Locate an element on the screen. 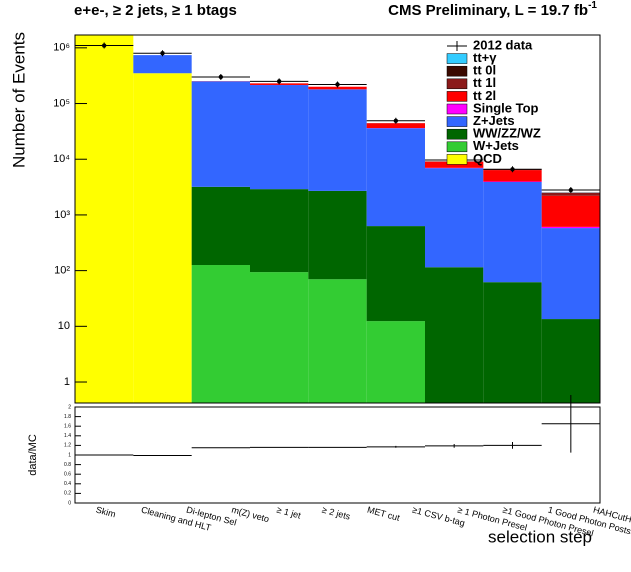 Image resolution: width=631 pixels, height=572 pixels. legend-data-marker is located at coordinates (457, 46).